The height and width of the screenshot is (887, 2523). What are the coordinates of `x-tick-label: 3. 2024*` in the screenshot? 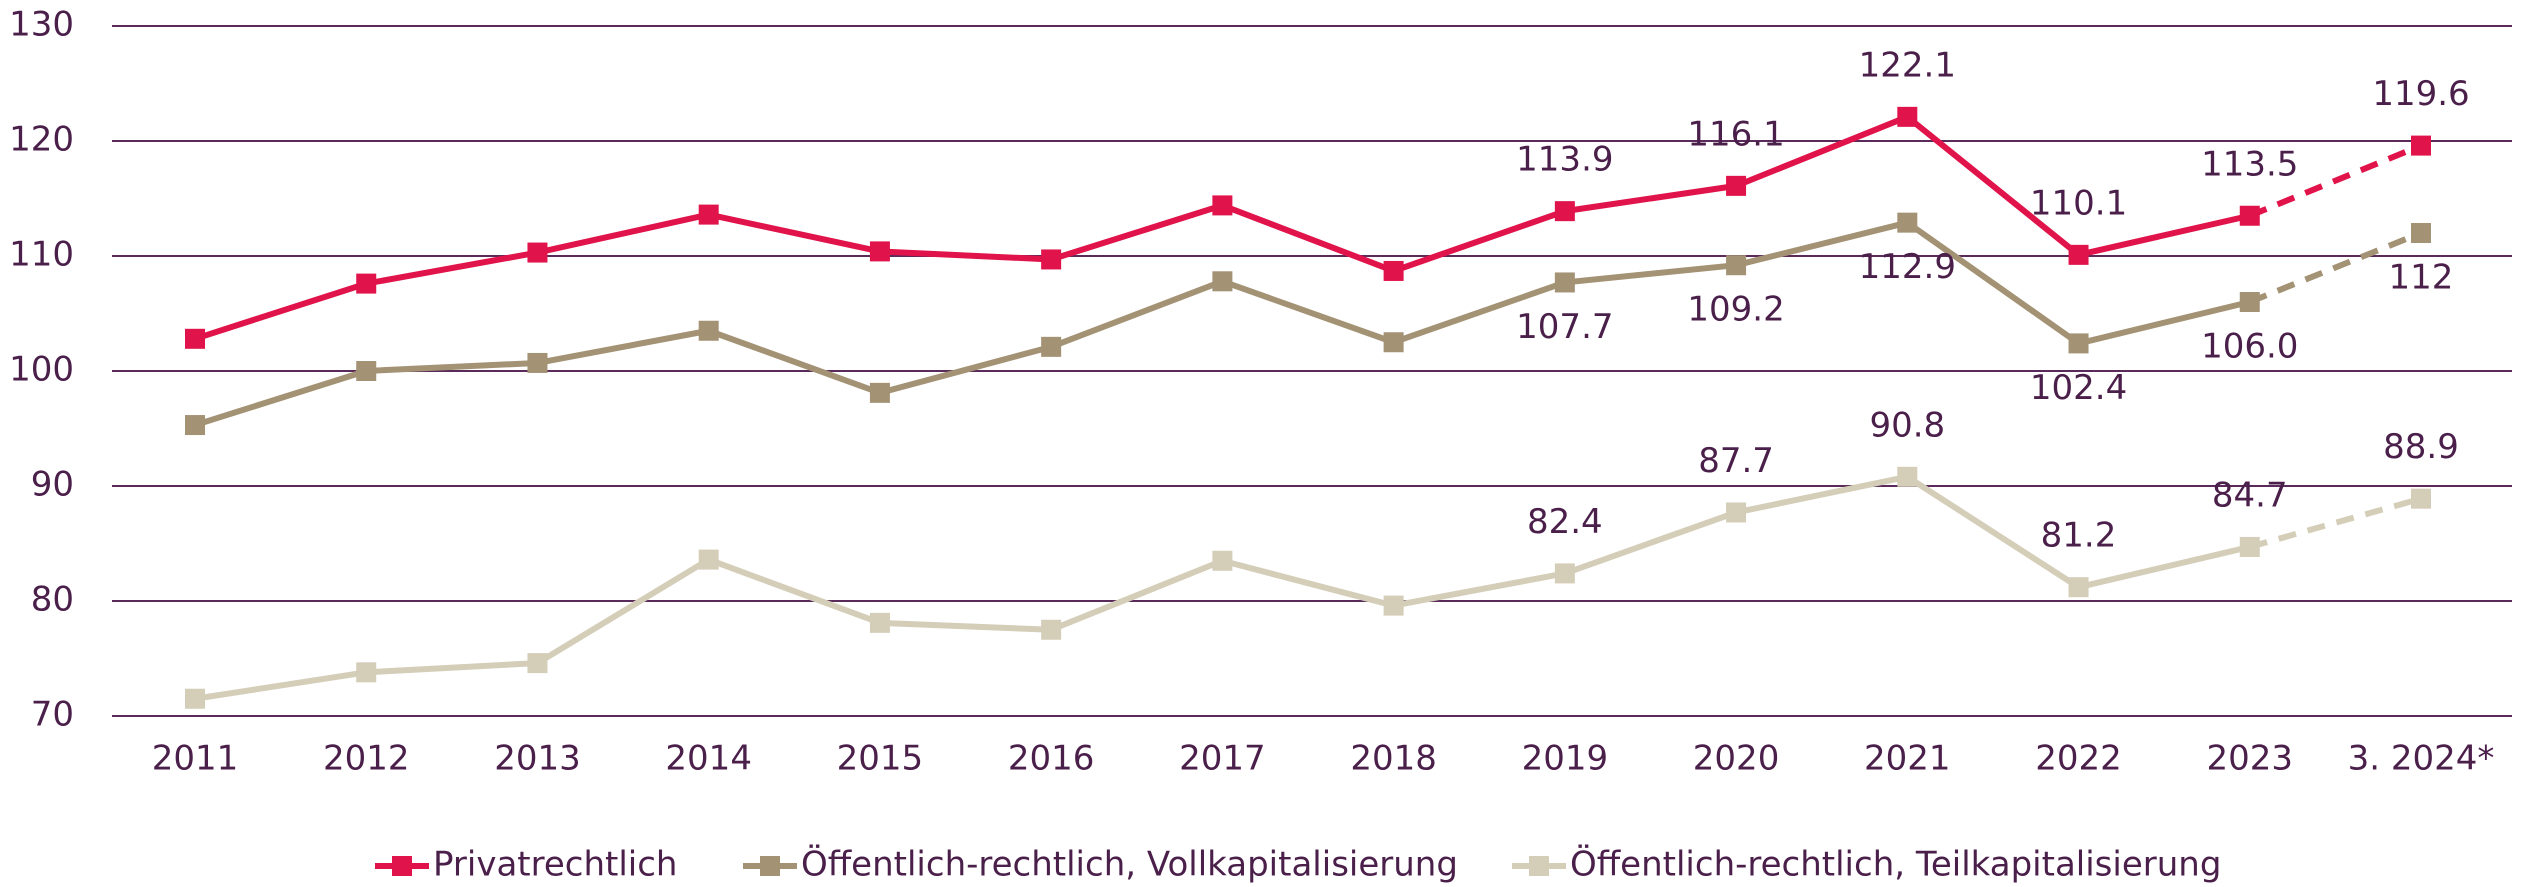 It's located at (2421, 759).